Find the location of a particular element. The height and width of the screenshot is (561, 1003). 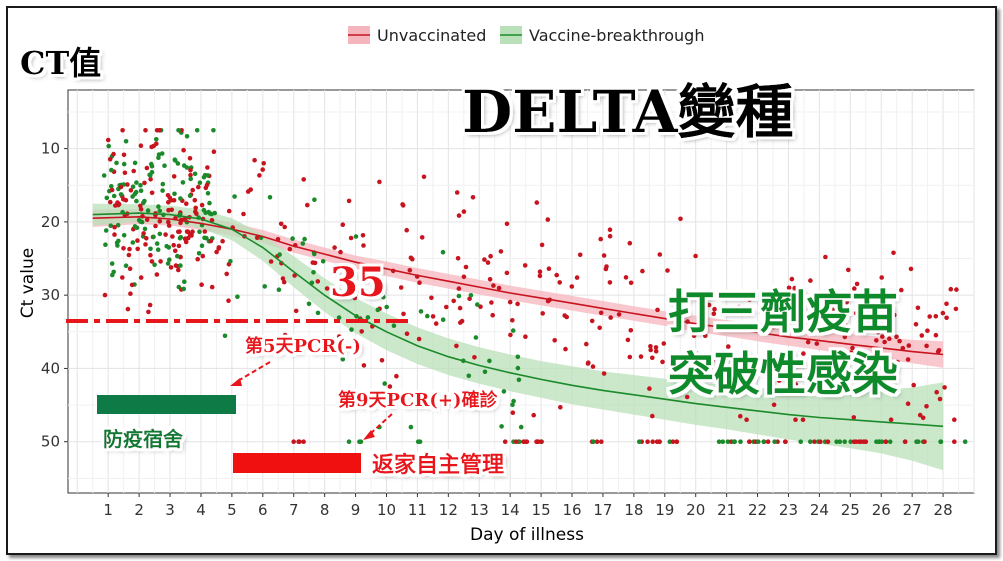

threshold-35-label: 35 is located at coordinates (358, 282).